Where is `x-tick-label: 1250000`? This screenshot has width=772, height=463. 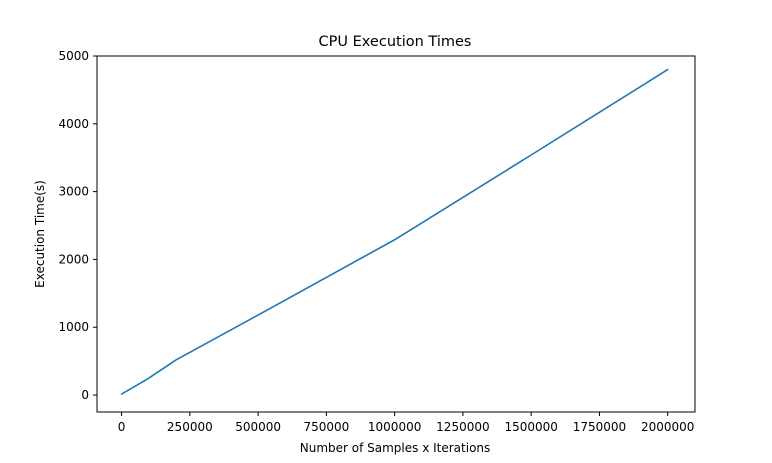 x-tick-label: 1250000 is located at coordinates (462, 427).